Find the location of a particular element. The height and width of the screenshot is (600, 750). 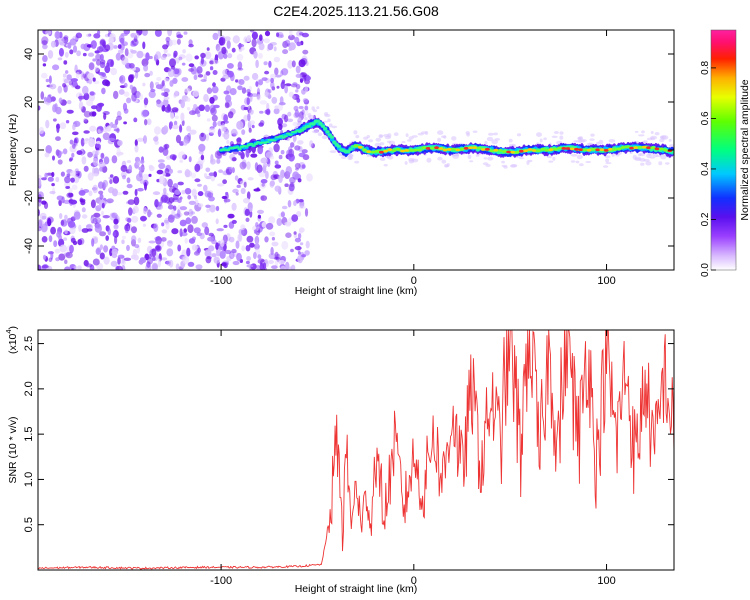

exponent-close: ) is located at coordinates (13, 328).